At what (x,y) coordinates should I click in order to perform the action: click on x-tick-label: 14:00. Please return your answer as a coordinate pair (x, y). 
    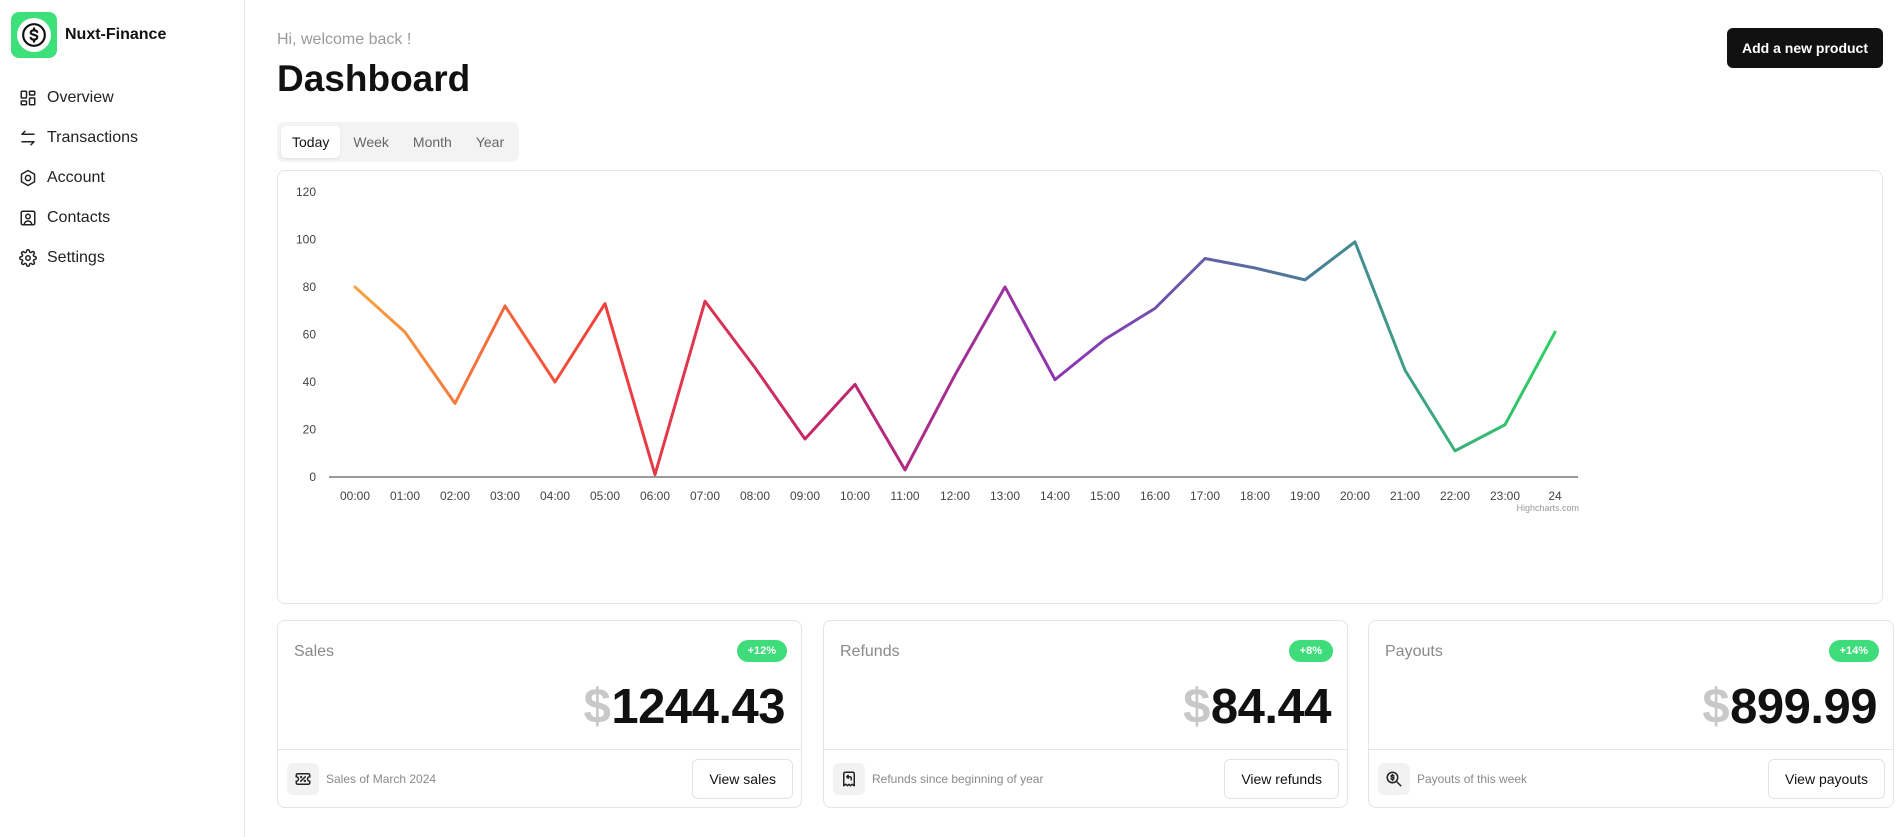
    Looking at the image, I should click on (1055, 496).